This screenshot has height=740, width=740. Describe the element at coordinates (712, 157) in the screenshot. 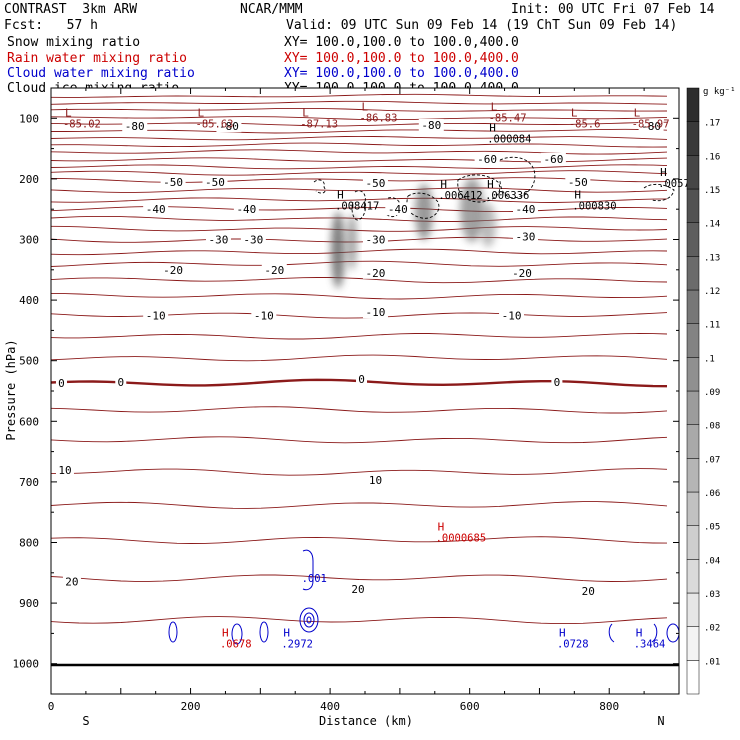

I see `colorbar-tick-label: .16` at that location.